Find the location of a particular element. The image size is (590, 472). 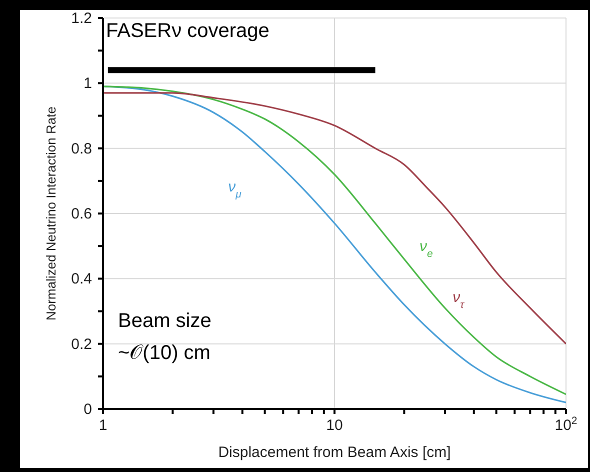

text: ν$_{τ}$ is located at coordinates (459, 300).